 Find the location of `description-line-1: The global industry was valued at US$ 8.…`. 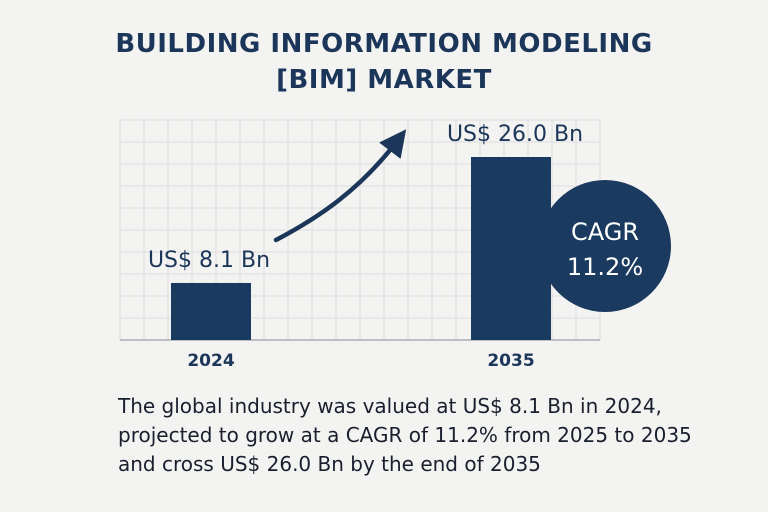

description-line-1: The global industry was valued at US$ 8.… is located at coordinates (390, 406).